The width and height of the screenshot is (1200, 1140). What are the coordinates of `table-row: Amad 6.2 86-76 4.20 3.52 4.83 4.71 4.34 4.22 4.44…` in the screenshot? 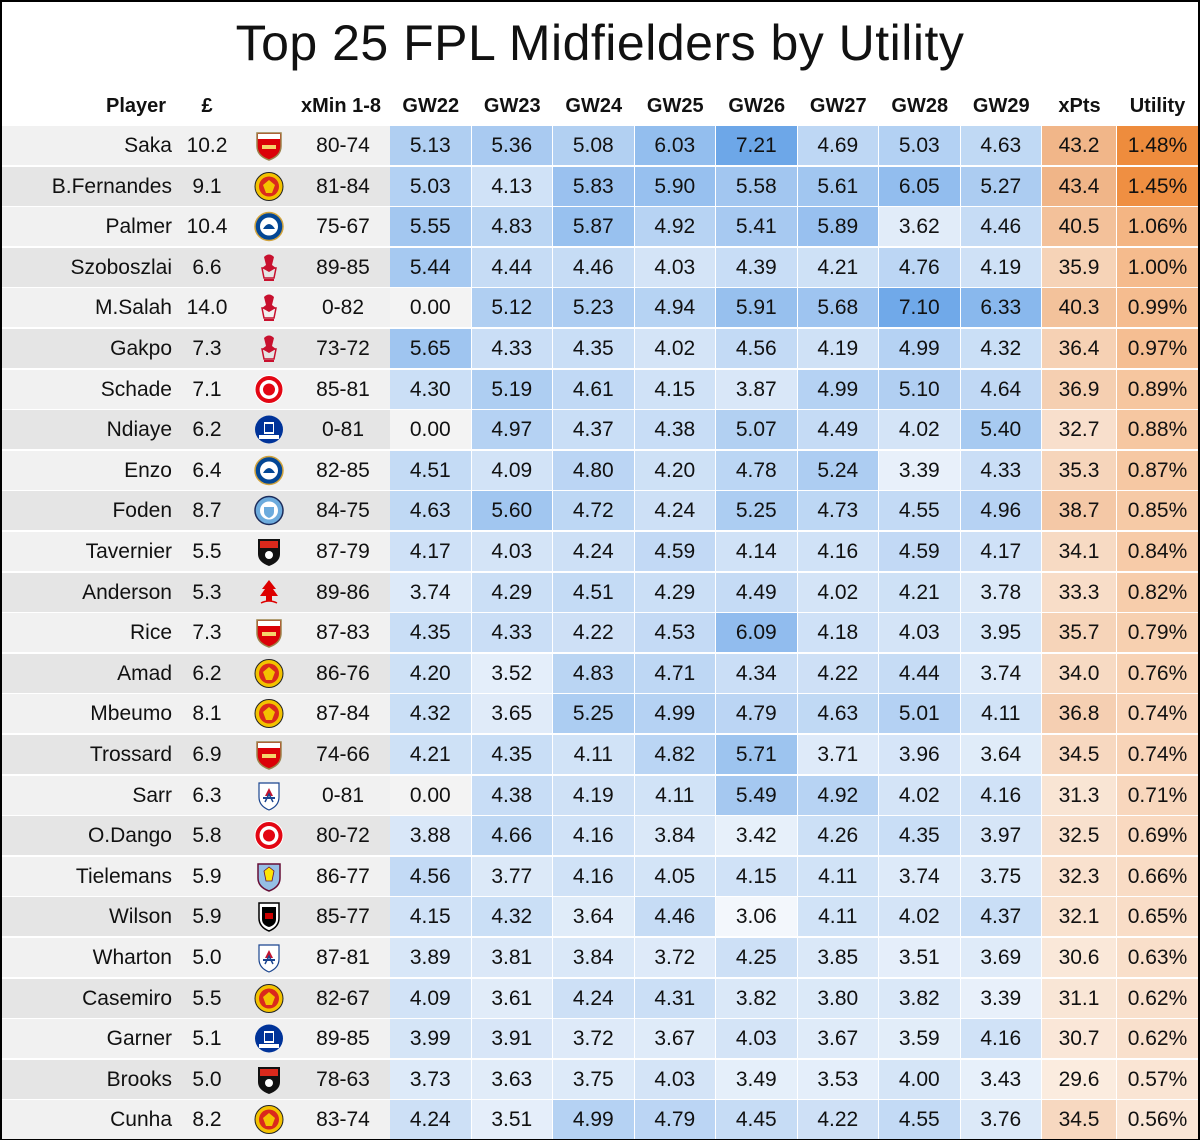 It's located at (600, 673).